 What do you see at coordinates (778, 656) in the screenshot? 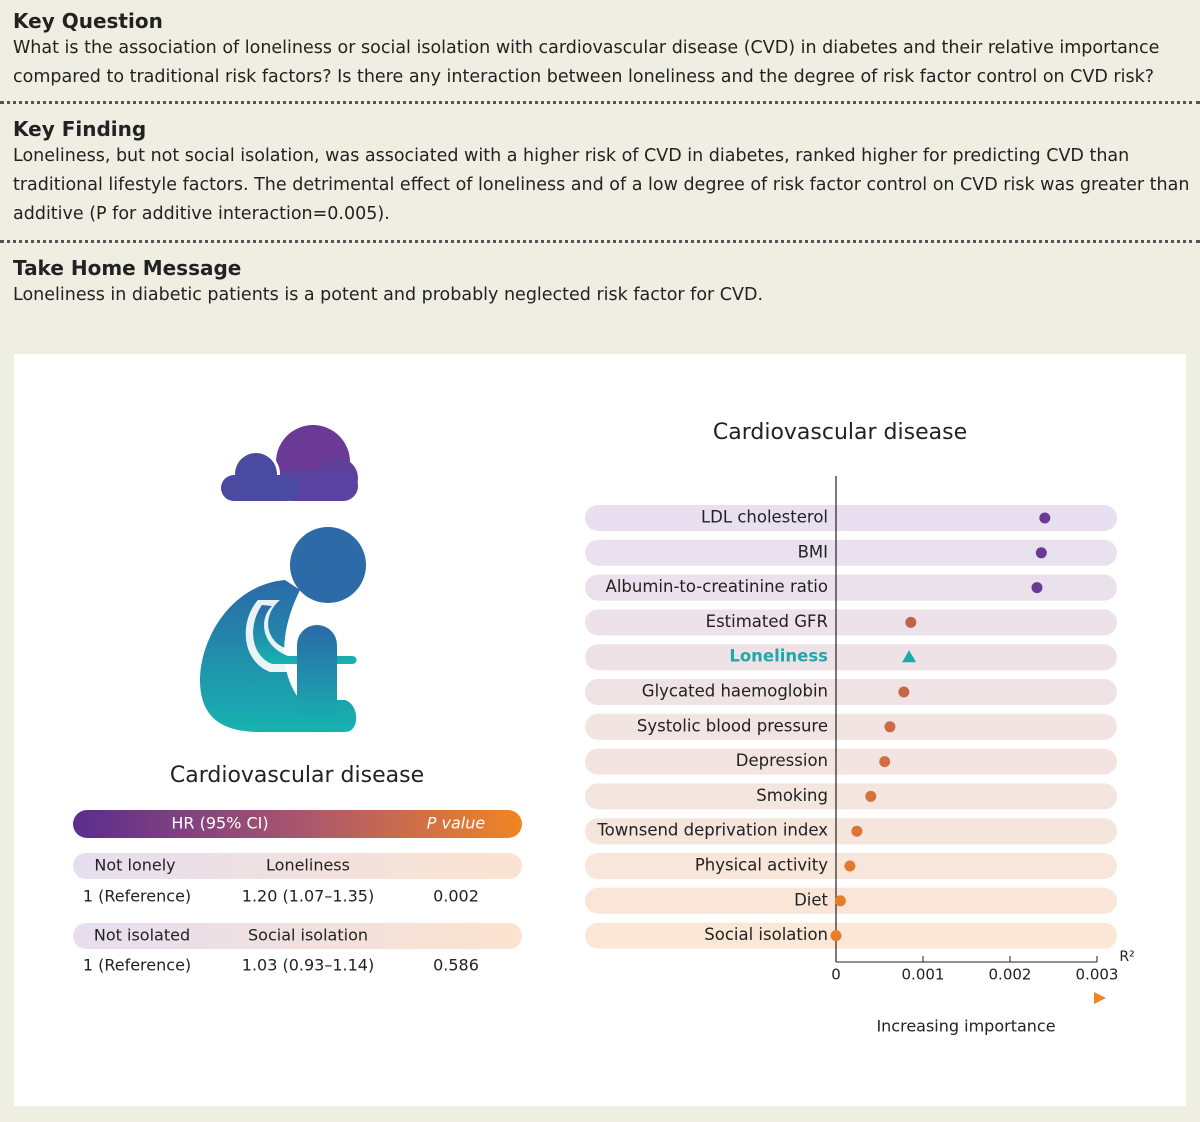
I see `category-label: Loneliness` at bounding box center [778, 656].